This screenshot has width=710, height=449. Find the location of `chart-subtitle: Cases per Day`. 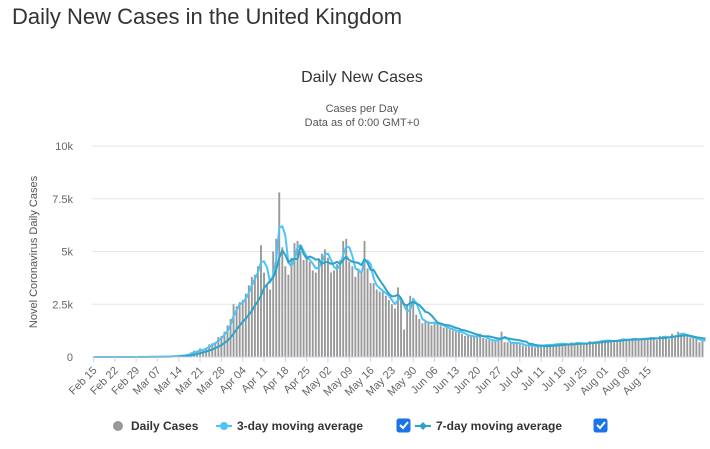

chart-subtitle: Cases per Day is located at coordinates (362, 109).